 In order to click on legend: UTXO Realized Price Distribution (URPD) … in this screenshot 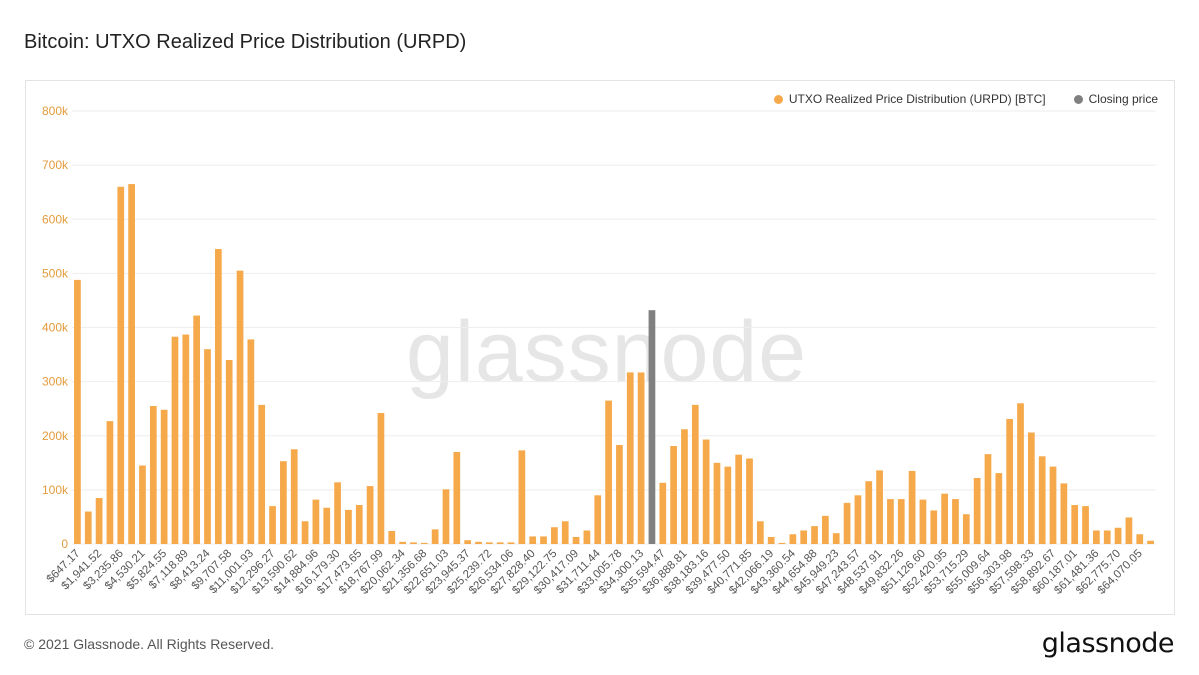, I will do `click(965, 99)`.